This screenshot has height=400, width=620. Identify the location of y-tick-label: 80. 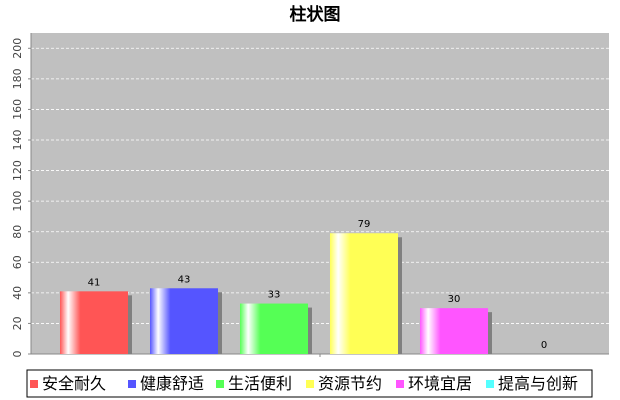
(17, 232).